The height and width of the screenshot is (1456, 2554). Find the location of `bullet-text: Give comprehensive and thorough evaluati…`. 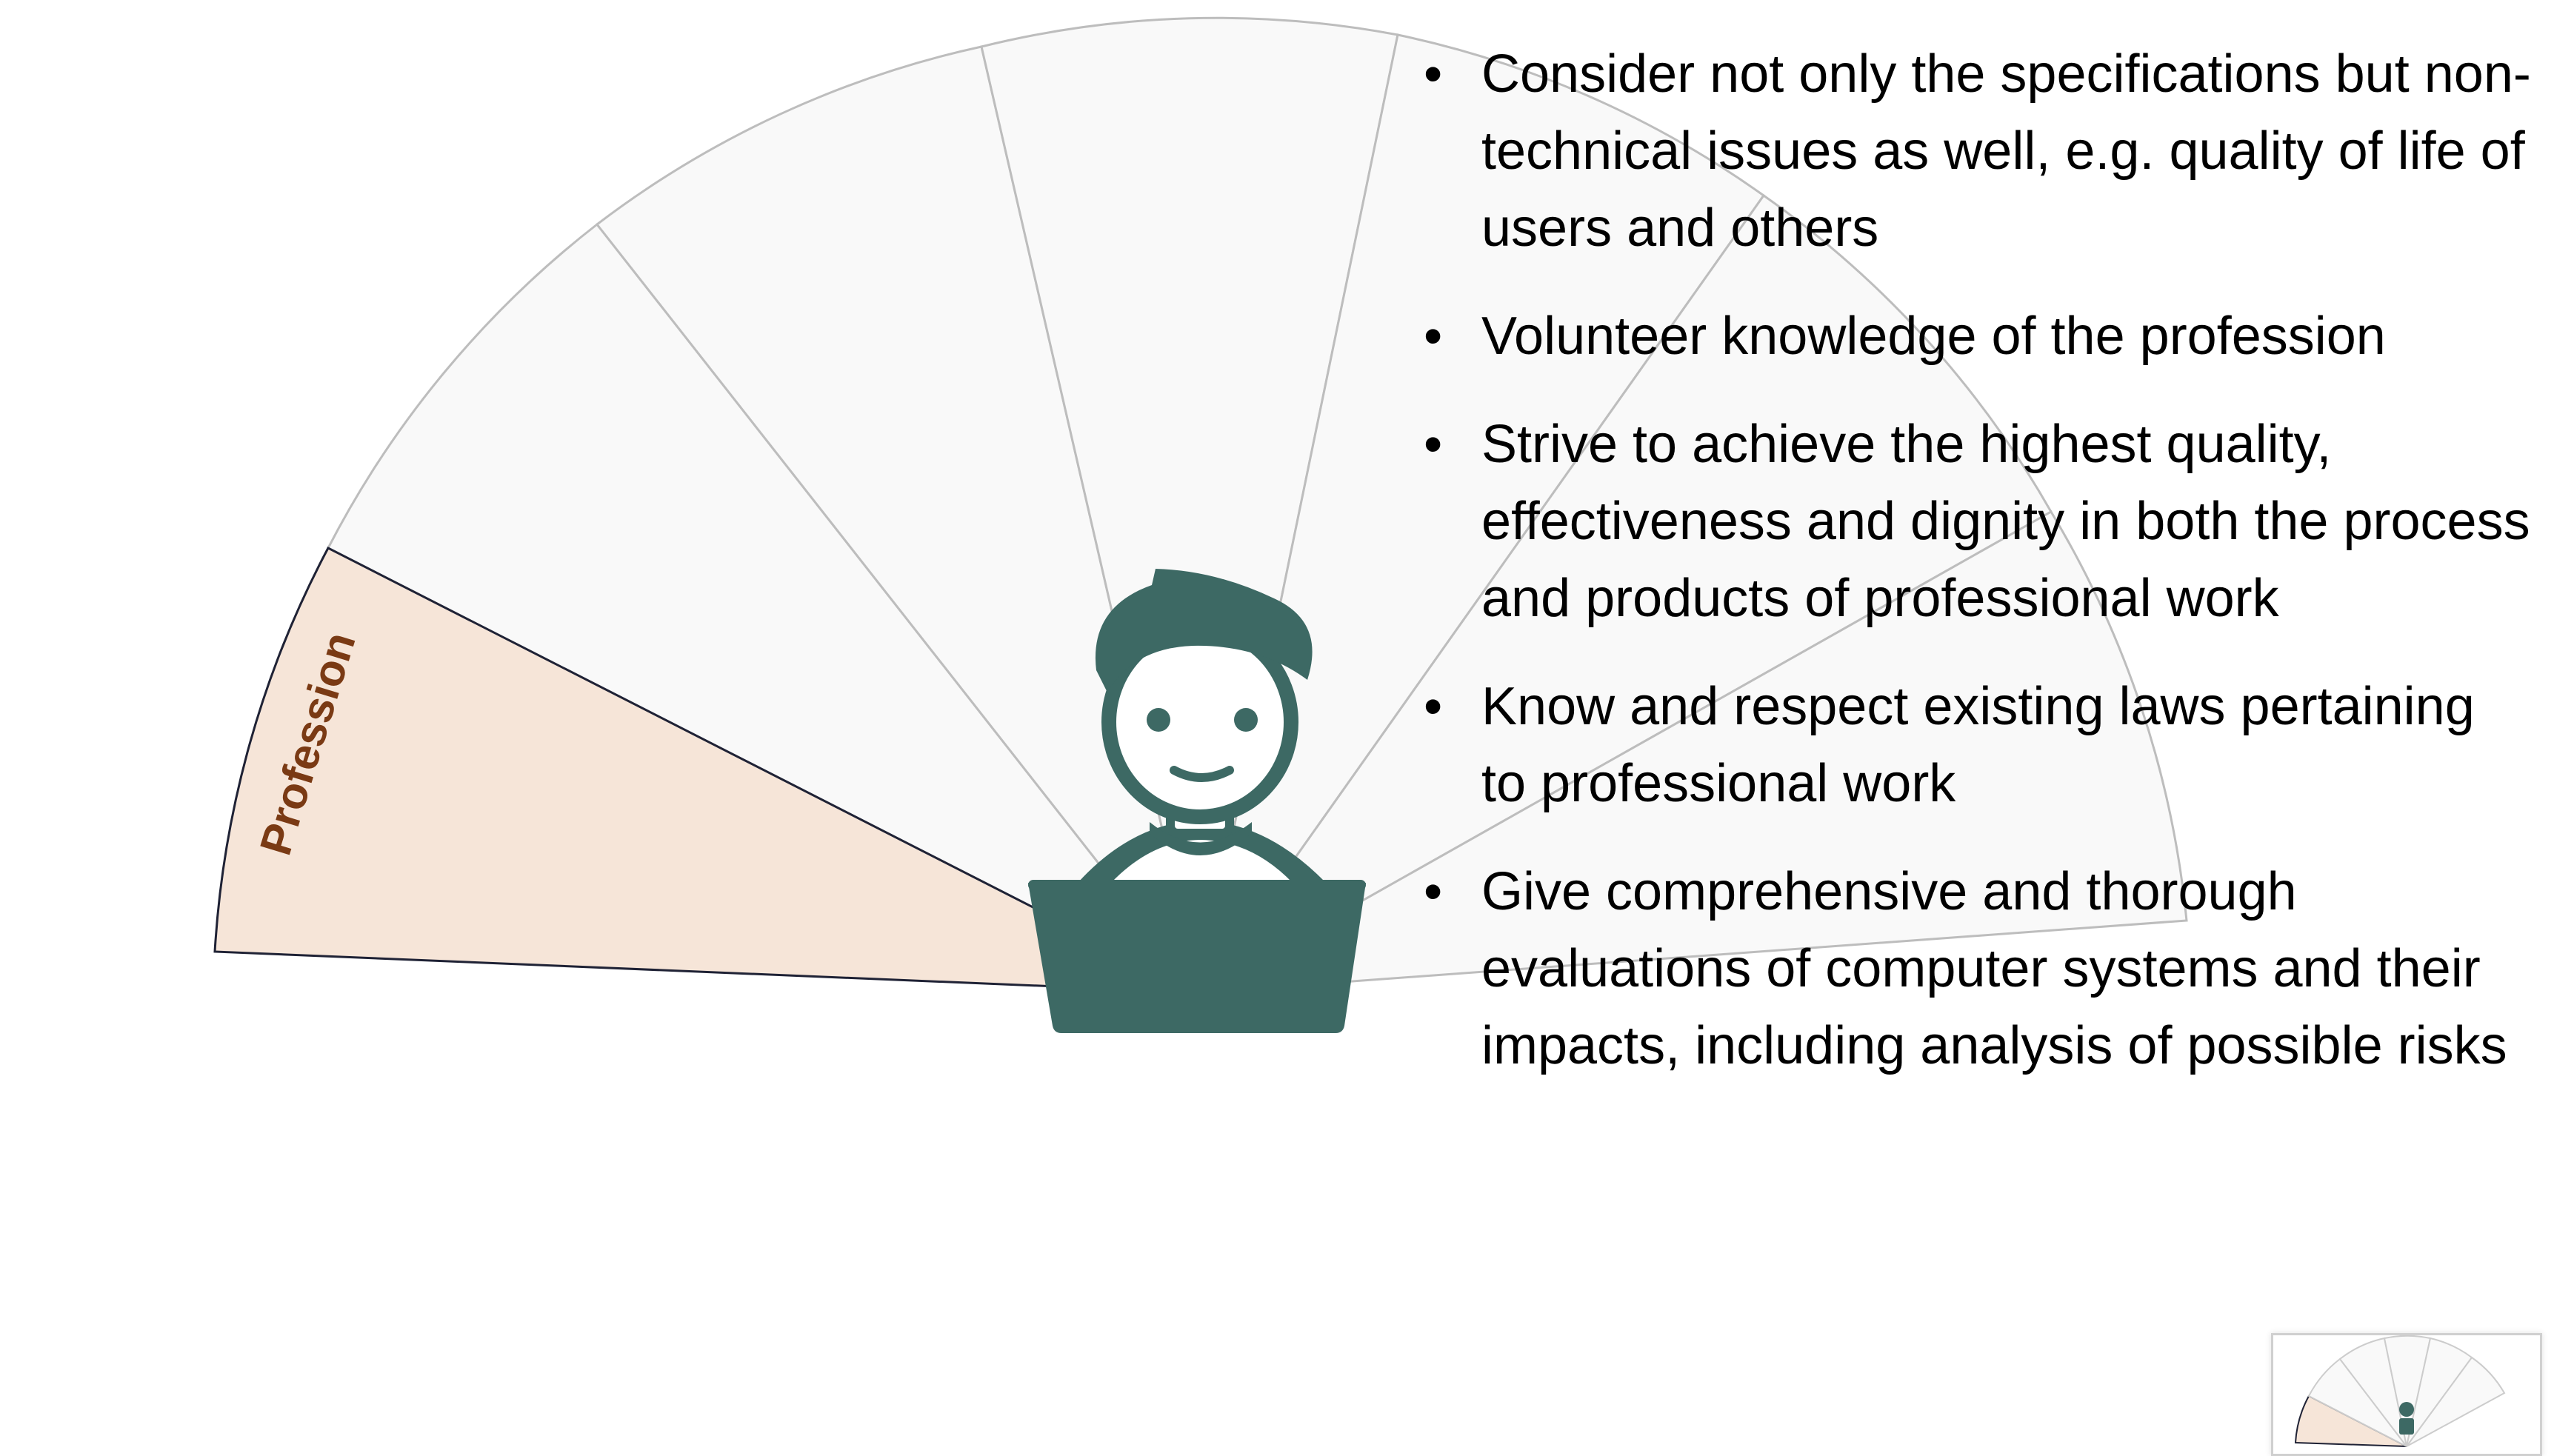

bullet-text: Give comprehensive and thorough evaluati… is located at coordinates (1994, 968).